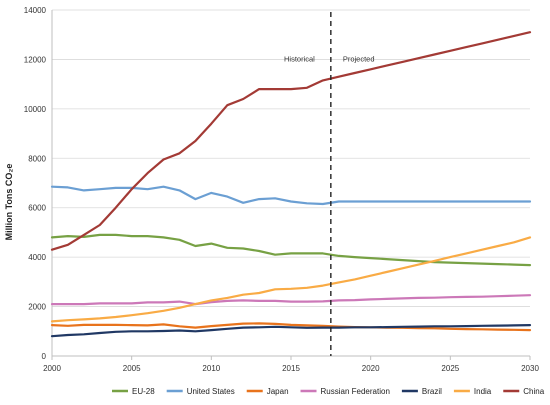  I want to click on y-tick-label: 4000, so click(37, 257).